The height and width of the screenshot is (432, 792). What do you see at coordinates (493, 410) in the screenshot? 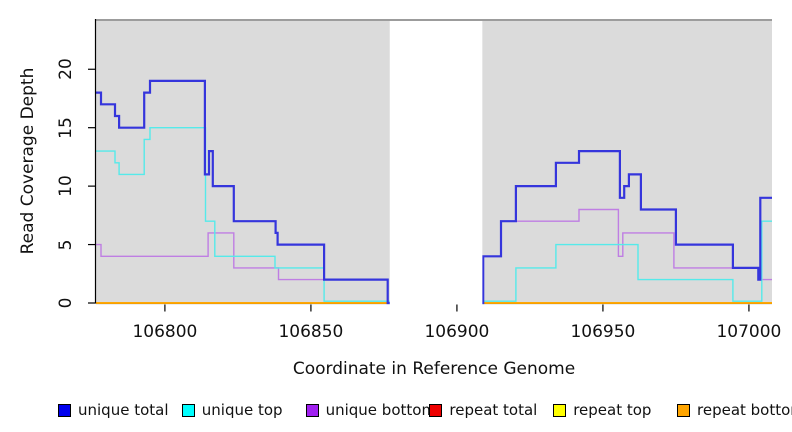
I see `legend-label-repeat-total: repeat total` at bounding box center [493, 410].